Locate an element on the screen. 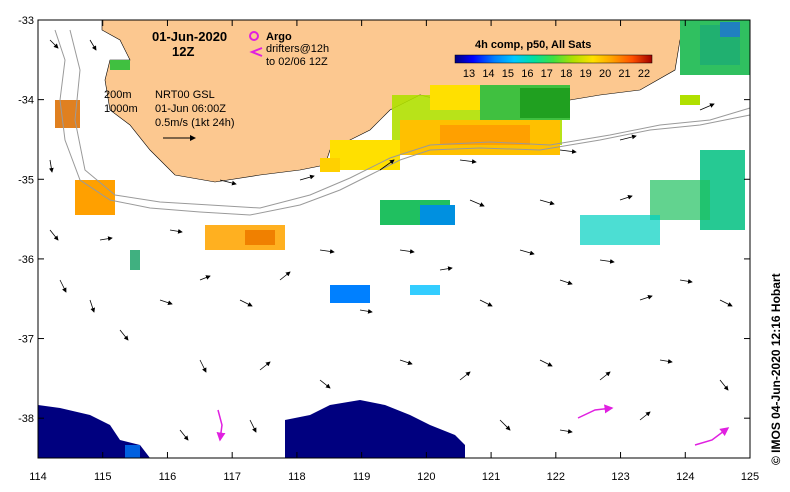 The width and height of the screenshot is (790, 492). colorbar-tick-label: 21 is located at coordinates (624, 74).